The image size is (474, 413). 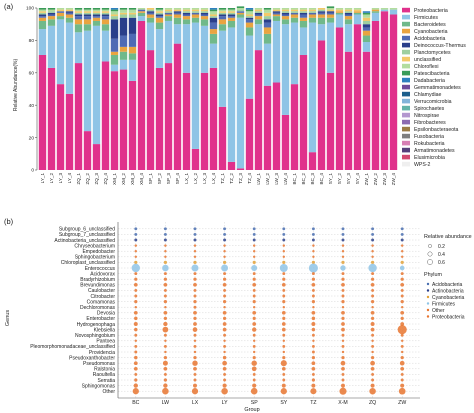 What do you see at coordinates (213, 178) in the screenshot?
I see `x-tick-label: LX_4` at bounding box center [213, 178].